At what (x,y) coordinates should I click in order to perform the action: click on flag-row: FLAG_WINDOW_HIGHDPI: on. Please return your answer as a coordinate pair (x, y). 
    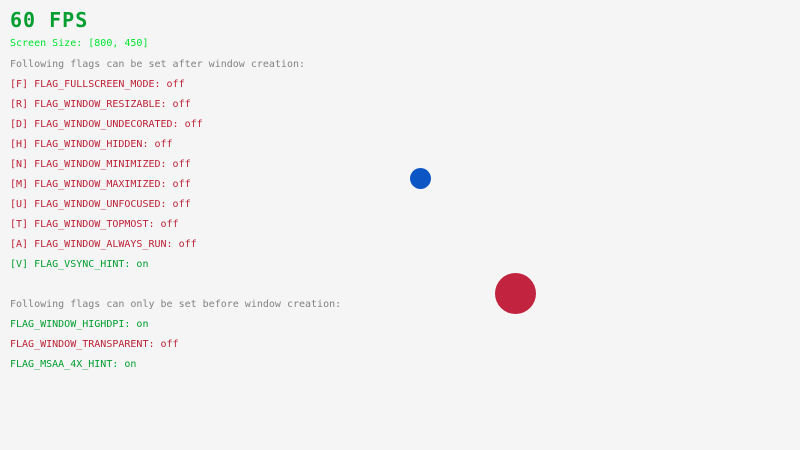
    Looking at the image, I should click on (79, 324).